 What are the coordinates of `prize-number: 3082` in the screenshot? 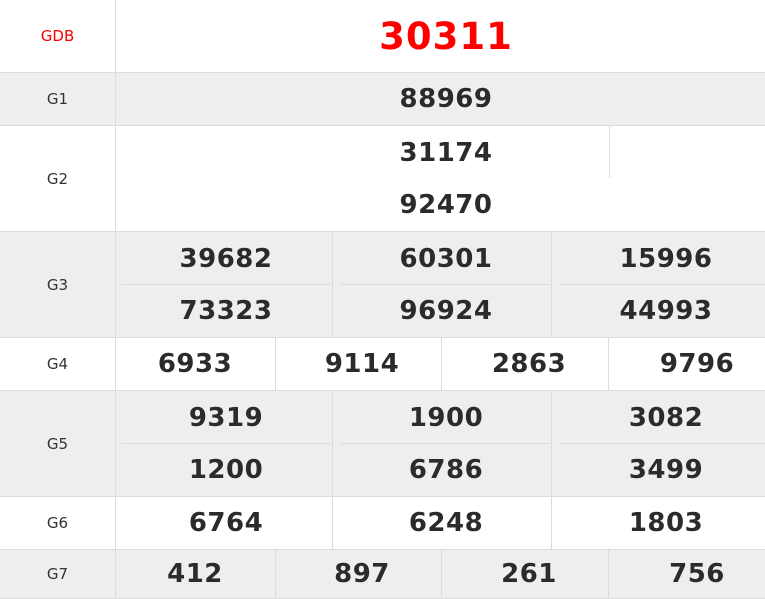 It's located at (666, 417).